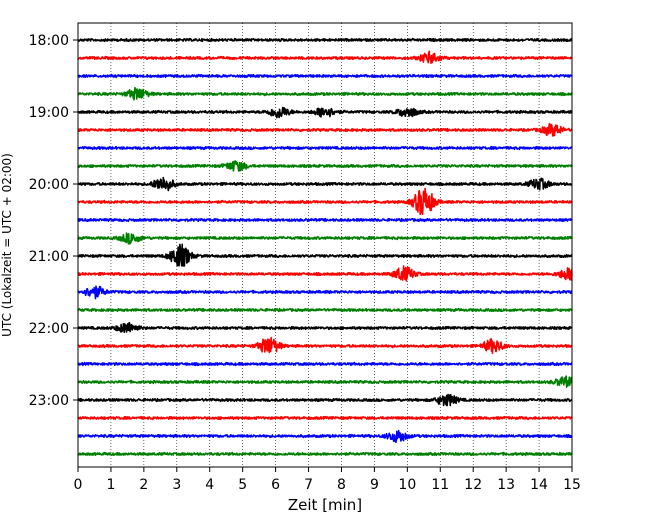 Image resolution: width=650 pixels, height=520 pixels. Describe the element at coordinates (506, 485) in the screenshot. I see `x-tick-label: 13` at that location.